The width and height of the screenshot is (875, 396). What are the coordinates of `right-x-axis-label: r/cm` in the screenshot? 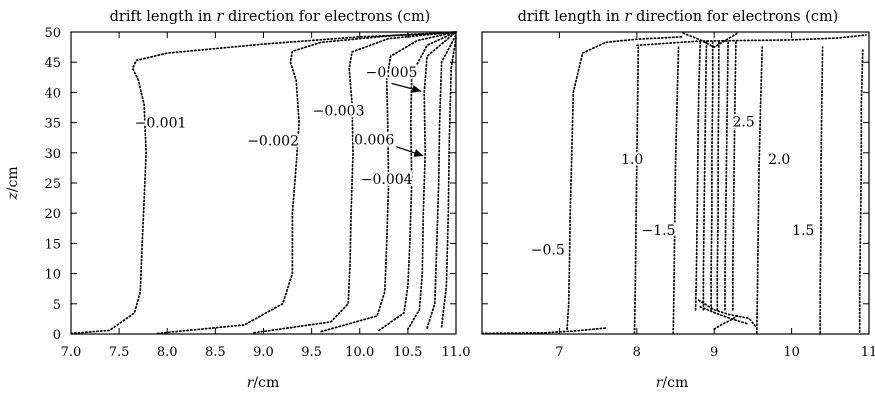 It's located at (672, 383).